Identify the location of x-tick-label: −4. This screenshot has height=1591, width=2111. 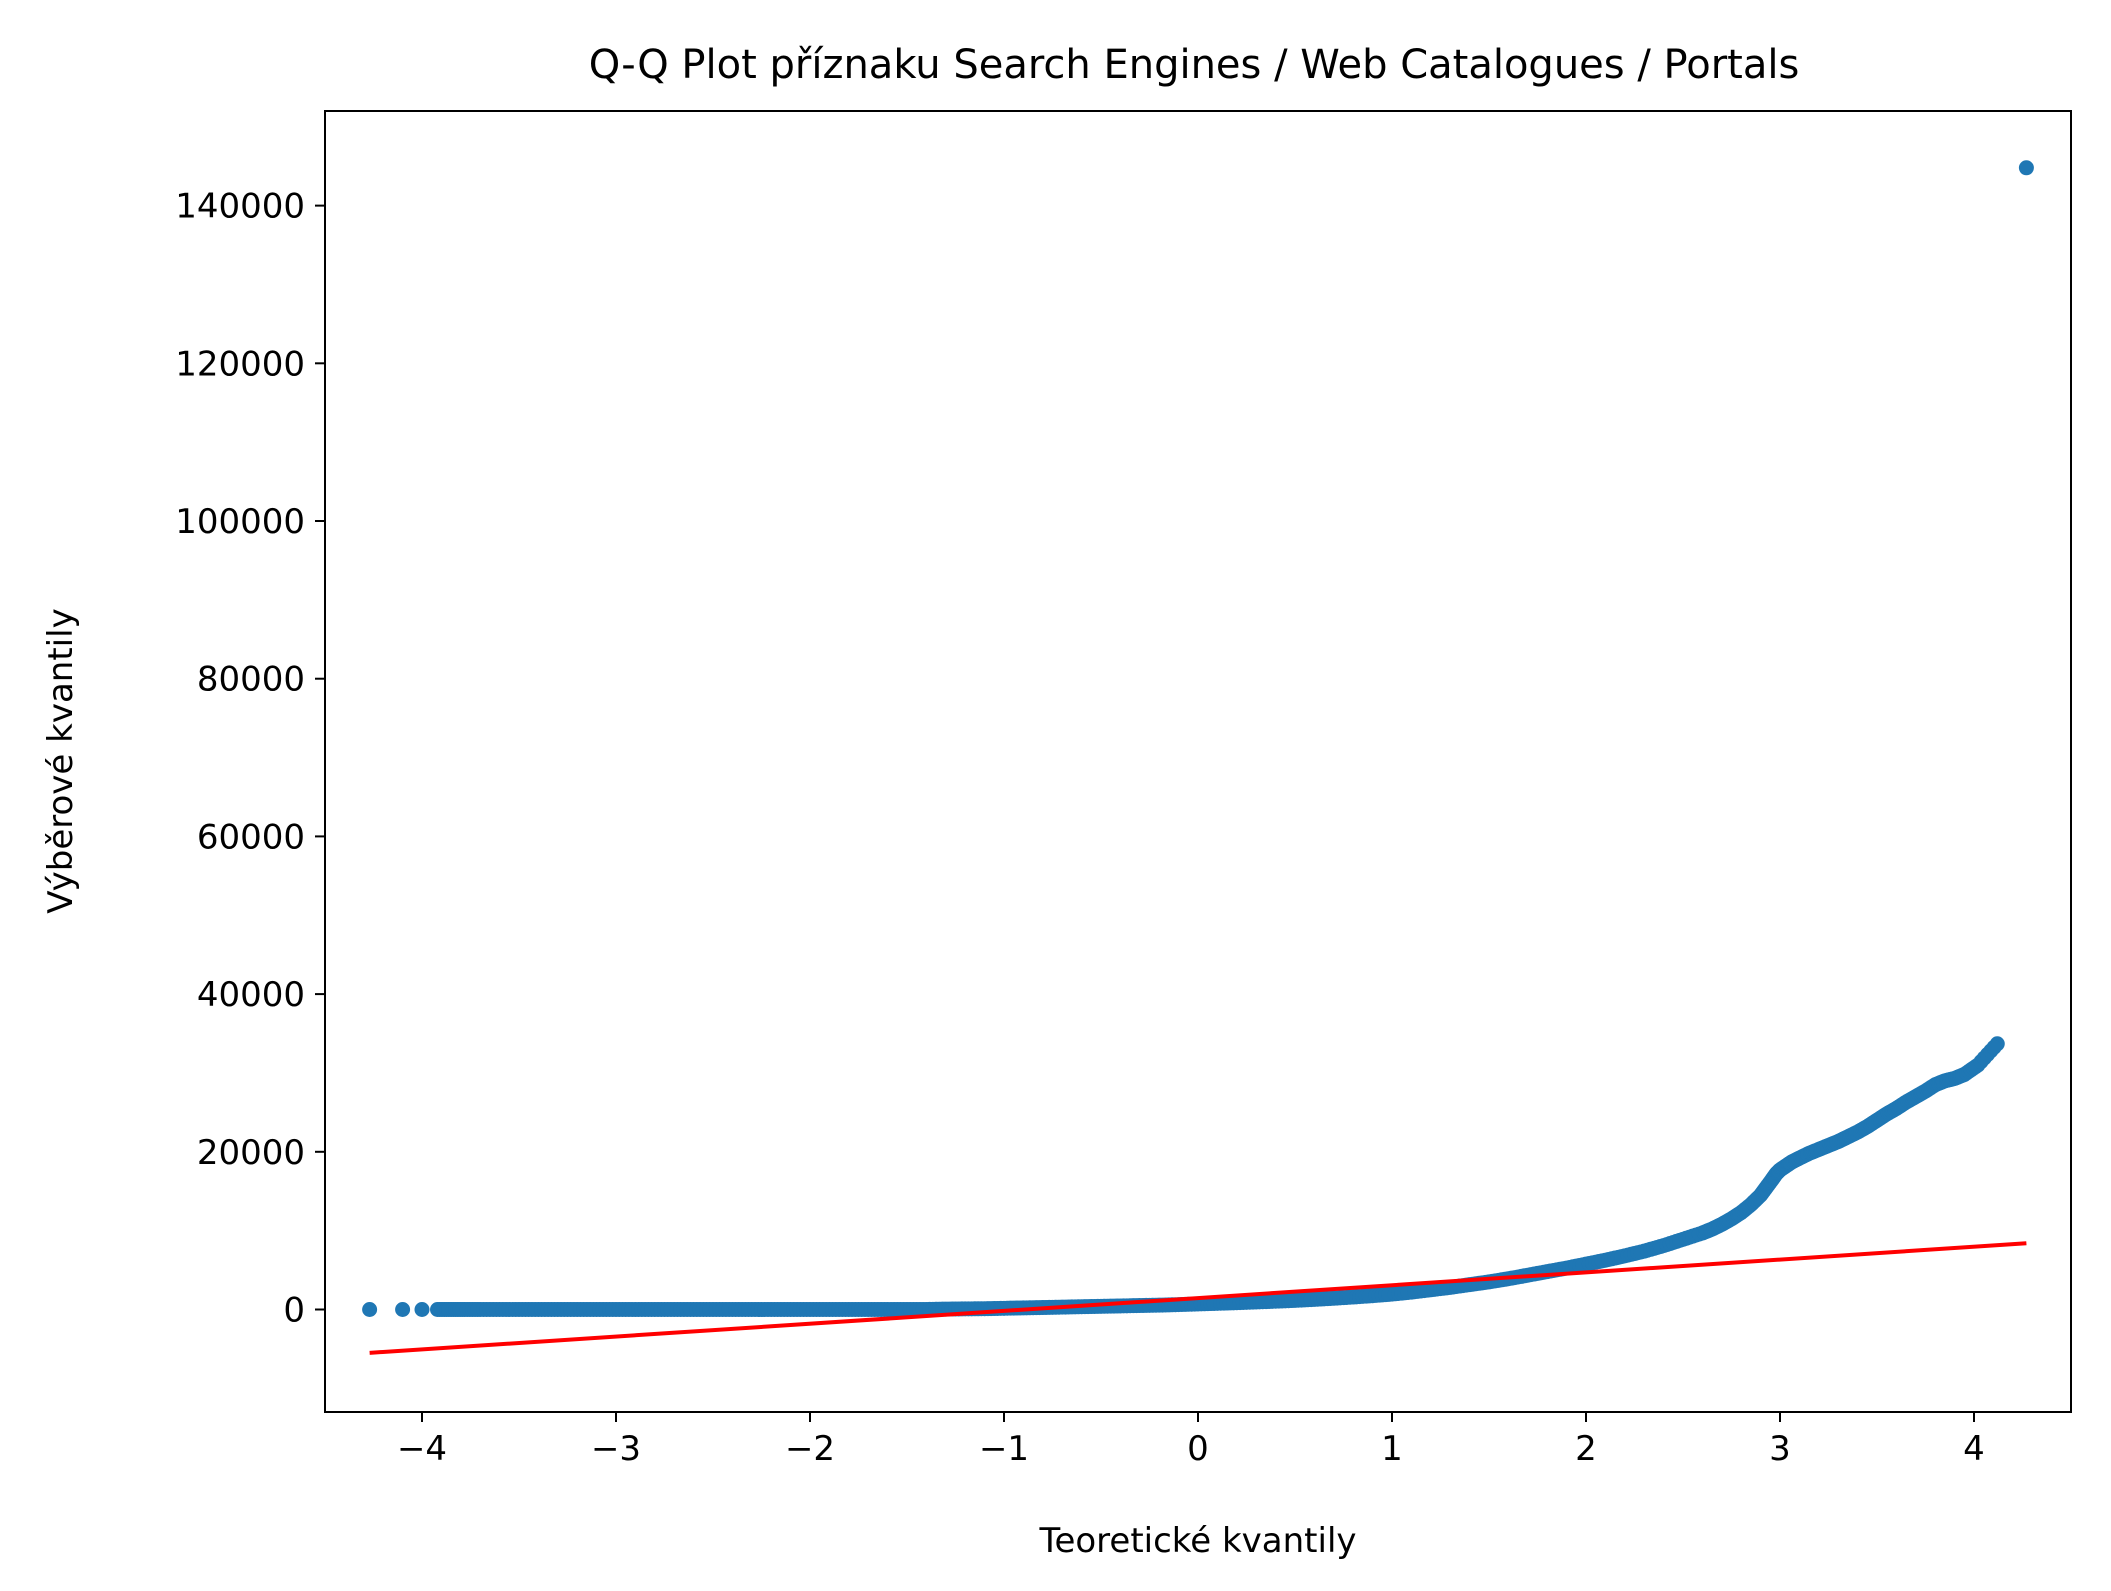
(422, 1449).